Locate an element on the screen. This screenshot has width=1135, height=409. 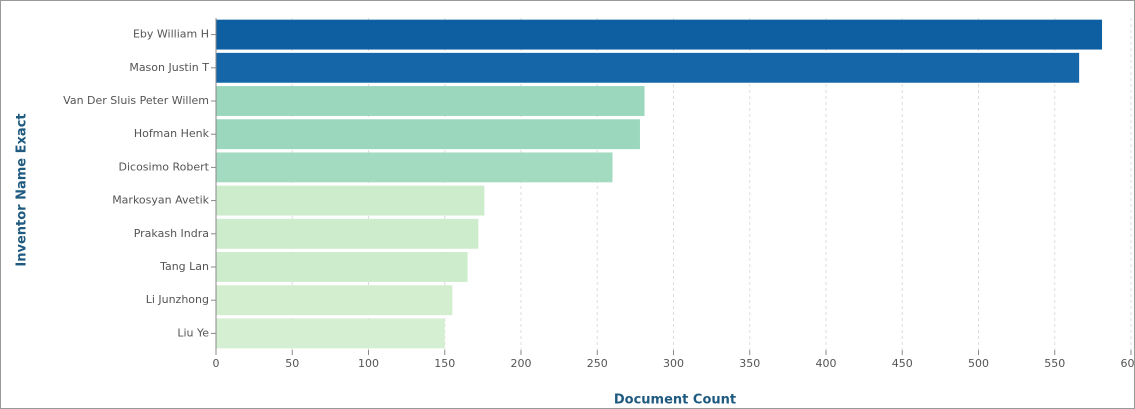
x-tick-label: 250 is located at coordinates (597, 363).